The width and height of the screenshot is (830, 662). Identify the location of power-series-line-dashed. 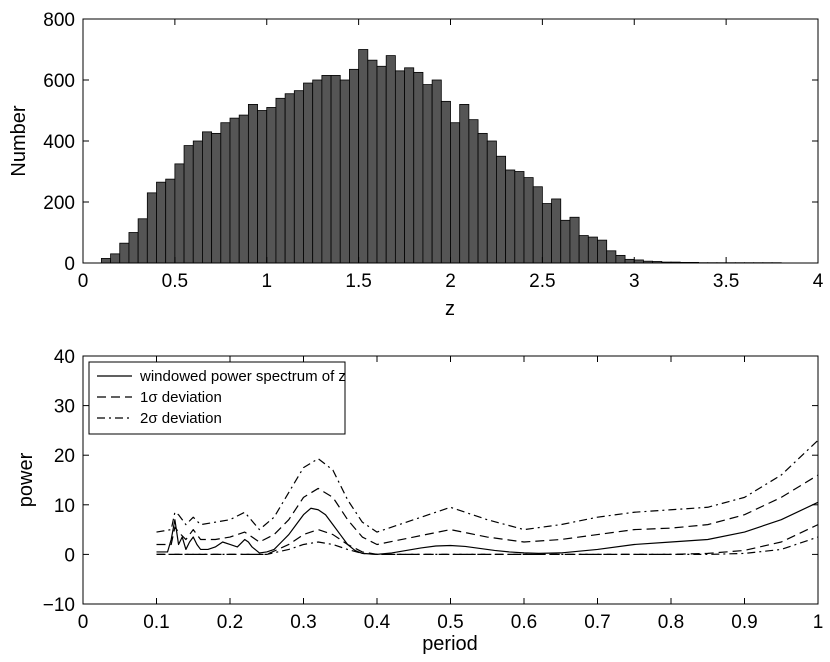
(487, 510).